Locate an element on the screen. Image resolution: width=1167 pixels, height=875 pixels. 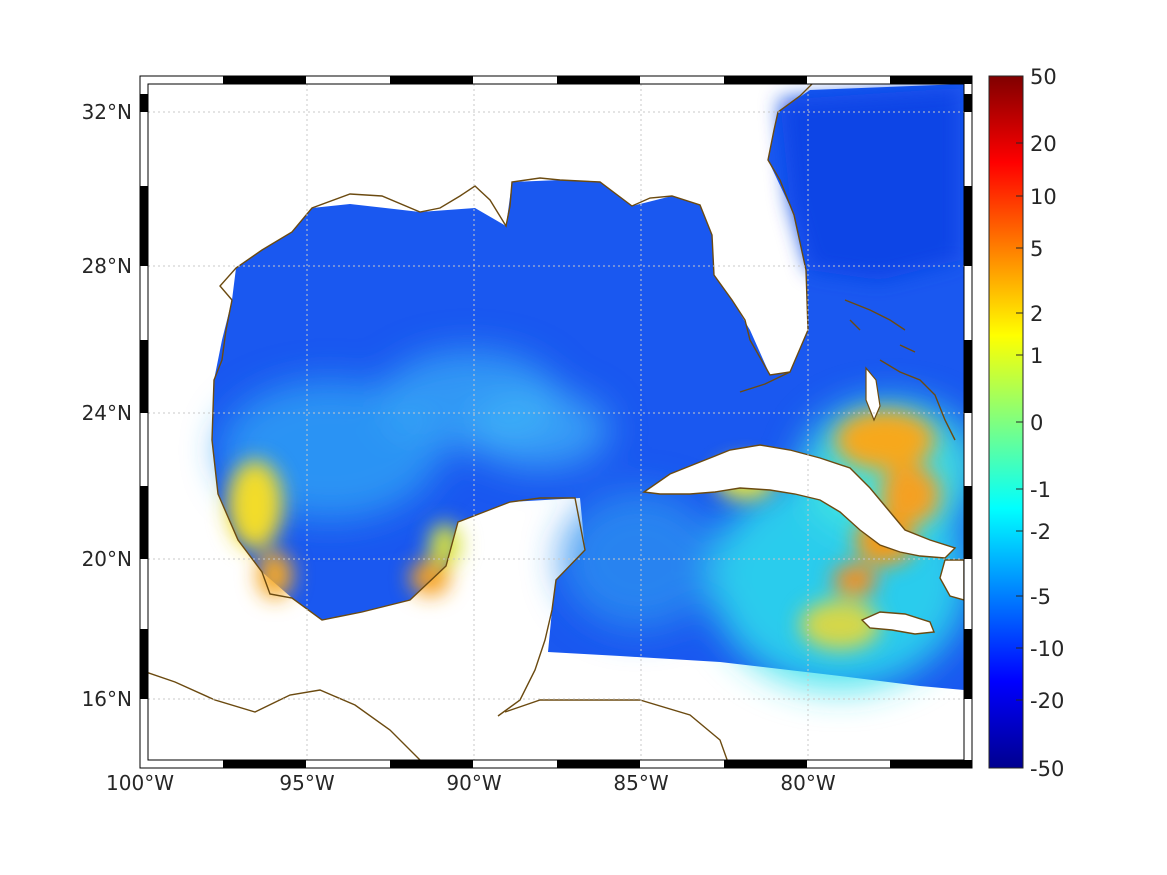
cb-label-neg5: -5 is located at coordinates (1040, 597).